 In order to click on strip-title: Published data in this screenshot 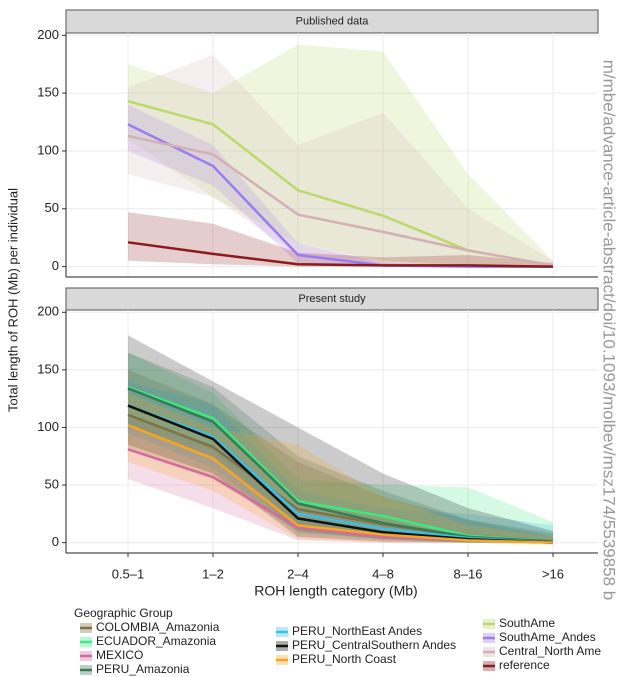, I will do `click(333, 21)`.